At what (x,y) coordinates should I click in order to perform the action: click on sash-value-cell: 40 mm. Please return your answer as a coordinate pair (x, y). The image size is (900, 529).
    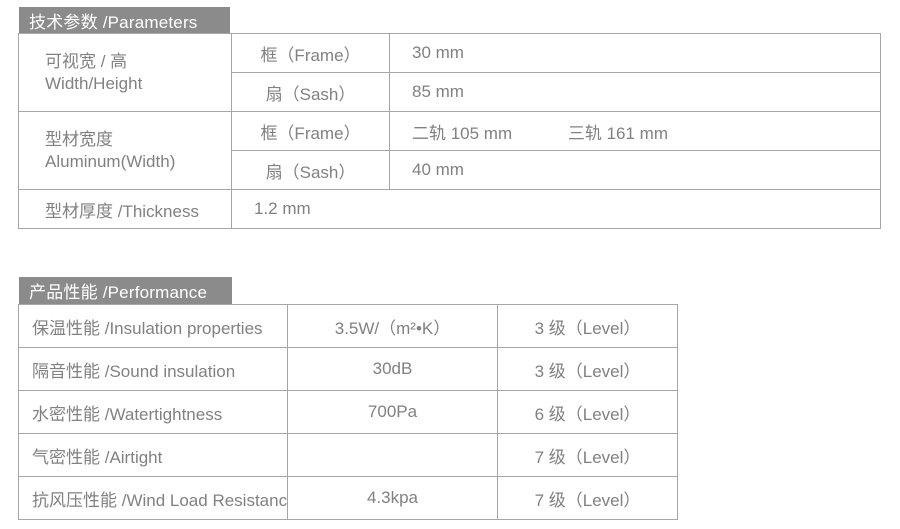
    Looking at the image, I should click on (635, 170).